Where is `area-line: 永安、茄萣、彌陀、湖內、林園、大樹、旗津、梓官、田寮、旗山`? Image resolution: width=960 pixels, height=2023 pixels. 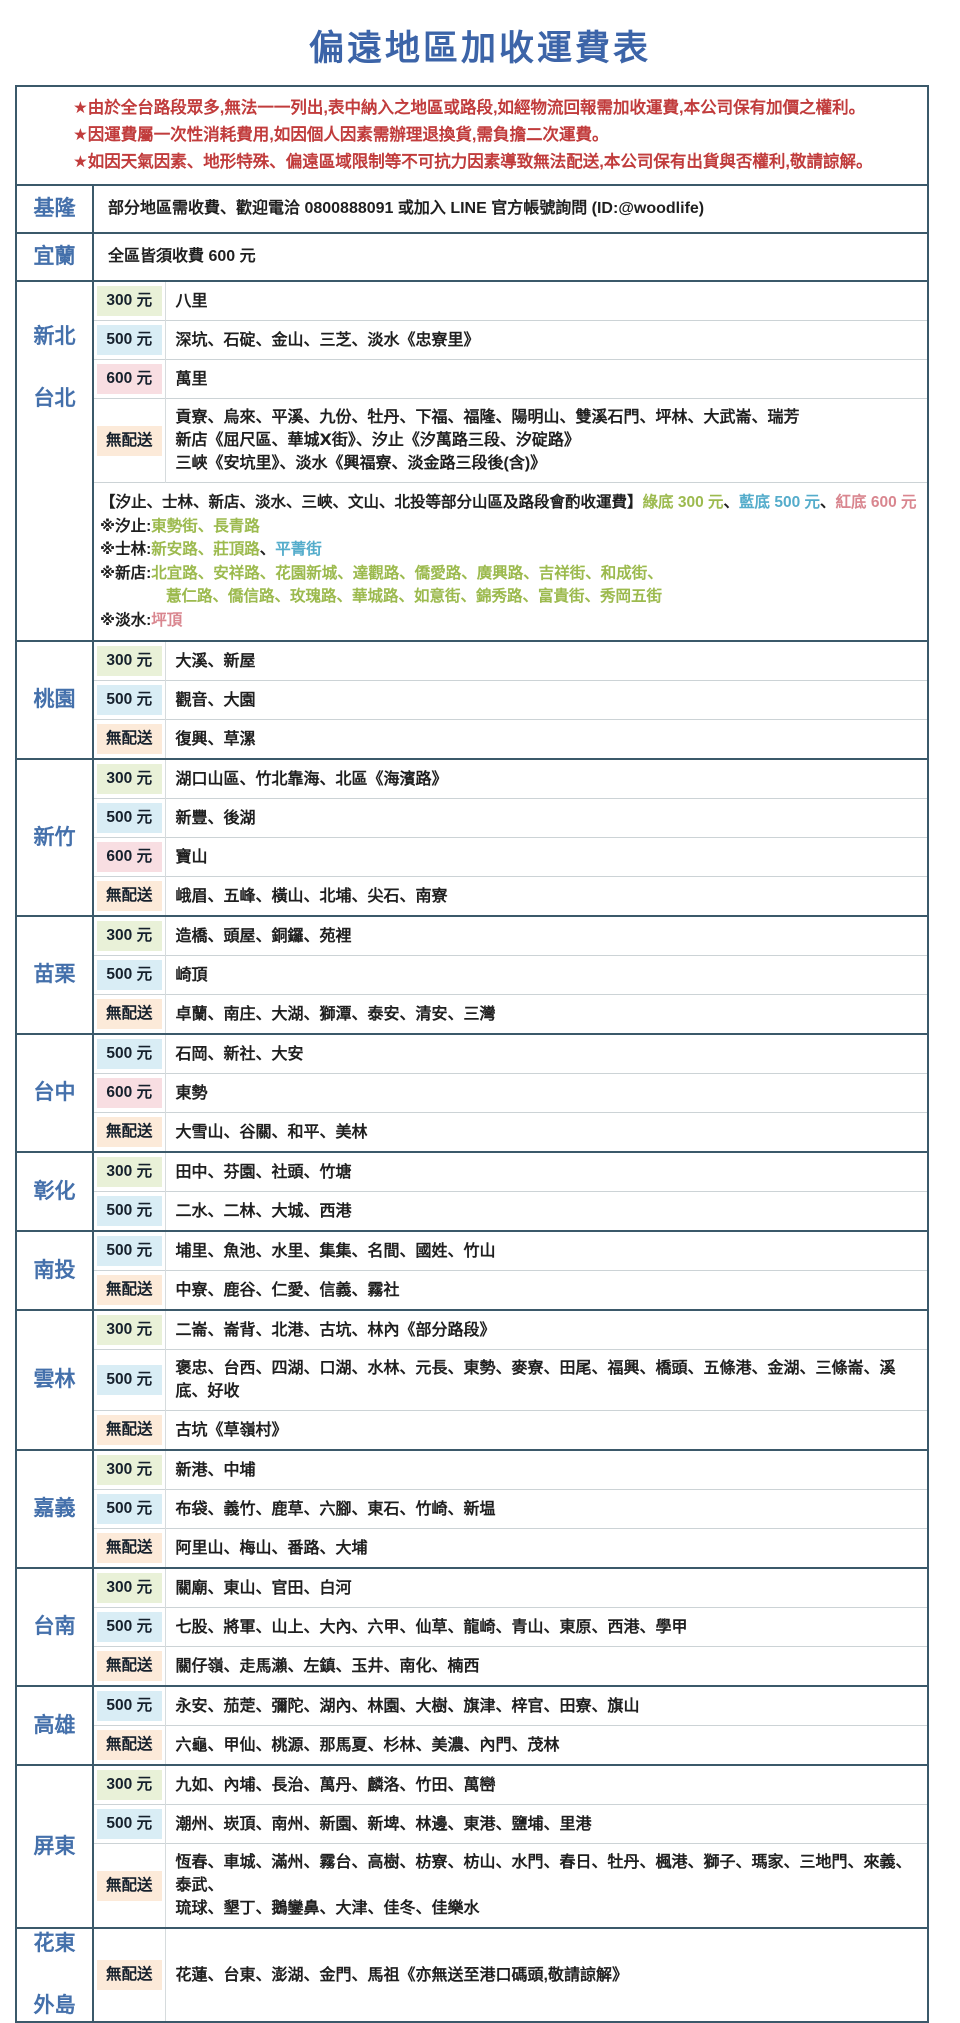 area-line: 永安、茄萣、彌陀、湖內、林園、大樹、旗津、梓官、田寮、旗山 is located at coordinates (407, 1706).